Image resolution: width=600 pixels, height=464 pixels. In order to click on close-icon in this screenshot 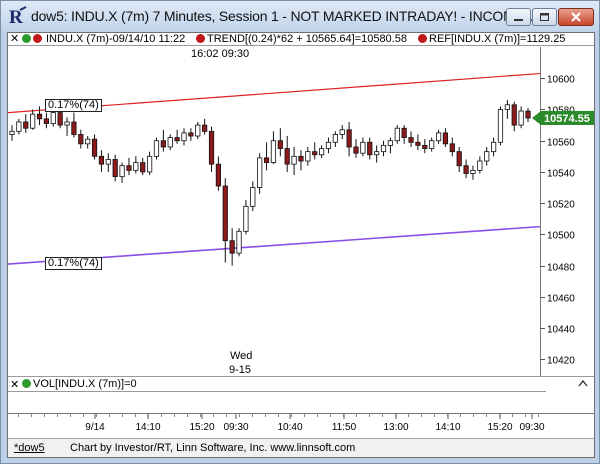, I will do `click(576, 17)`.